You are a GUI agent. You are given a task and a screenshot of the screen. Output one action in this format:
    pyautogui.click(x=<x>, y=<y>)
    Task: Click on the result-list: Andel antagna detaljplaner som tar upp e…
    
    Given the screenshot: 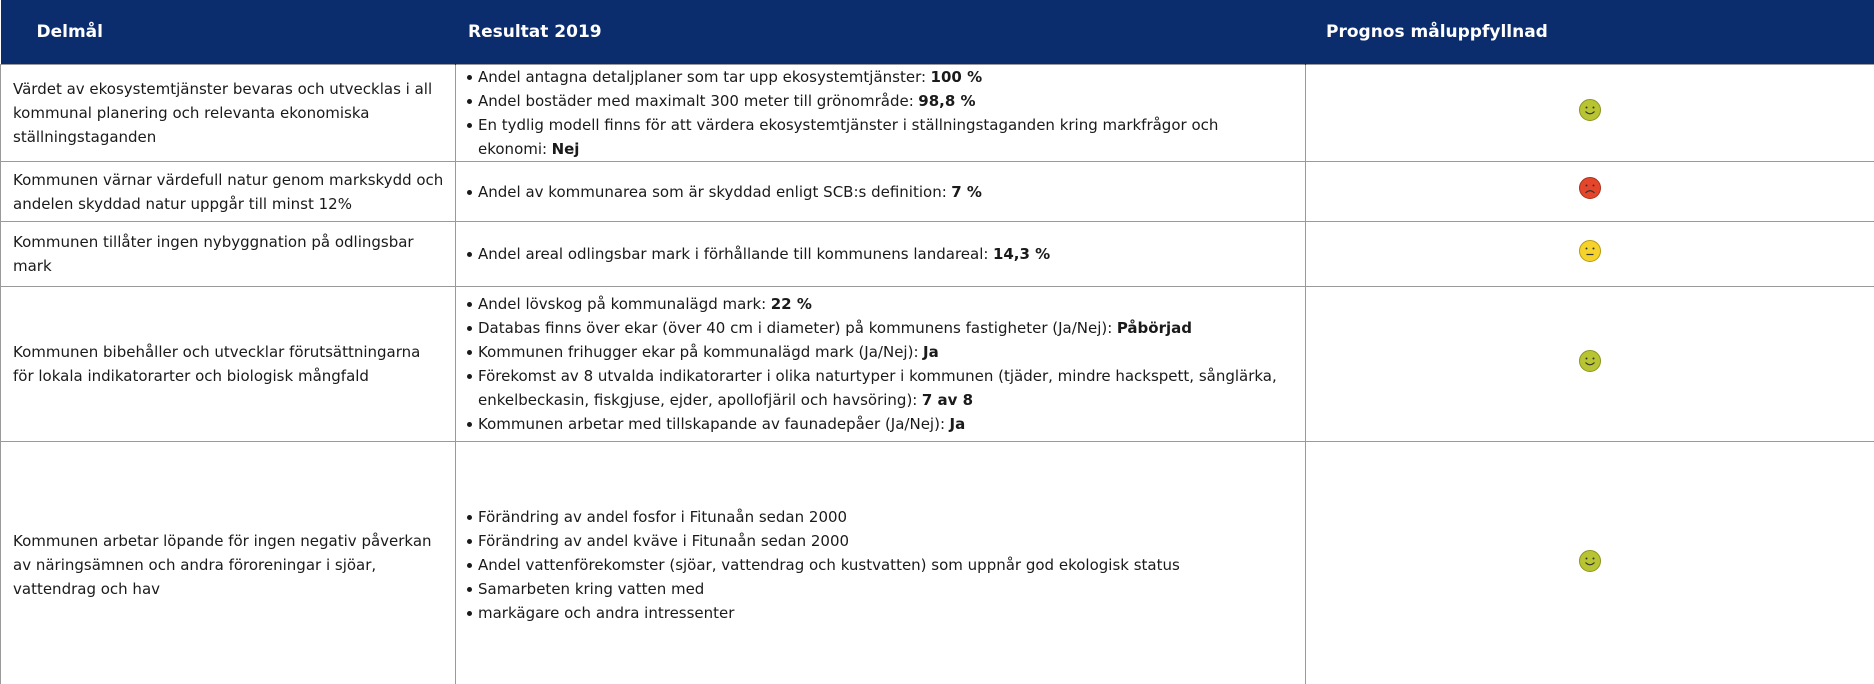 What is the action you would take?
    pyautogui.click(x=880, y=113)
    